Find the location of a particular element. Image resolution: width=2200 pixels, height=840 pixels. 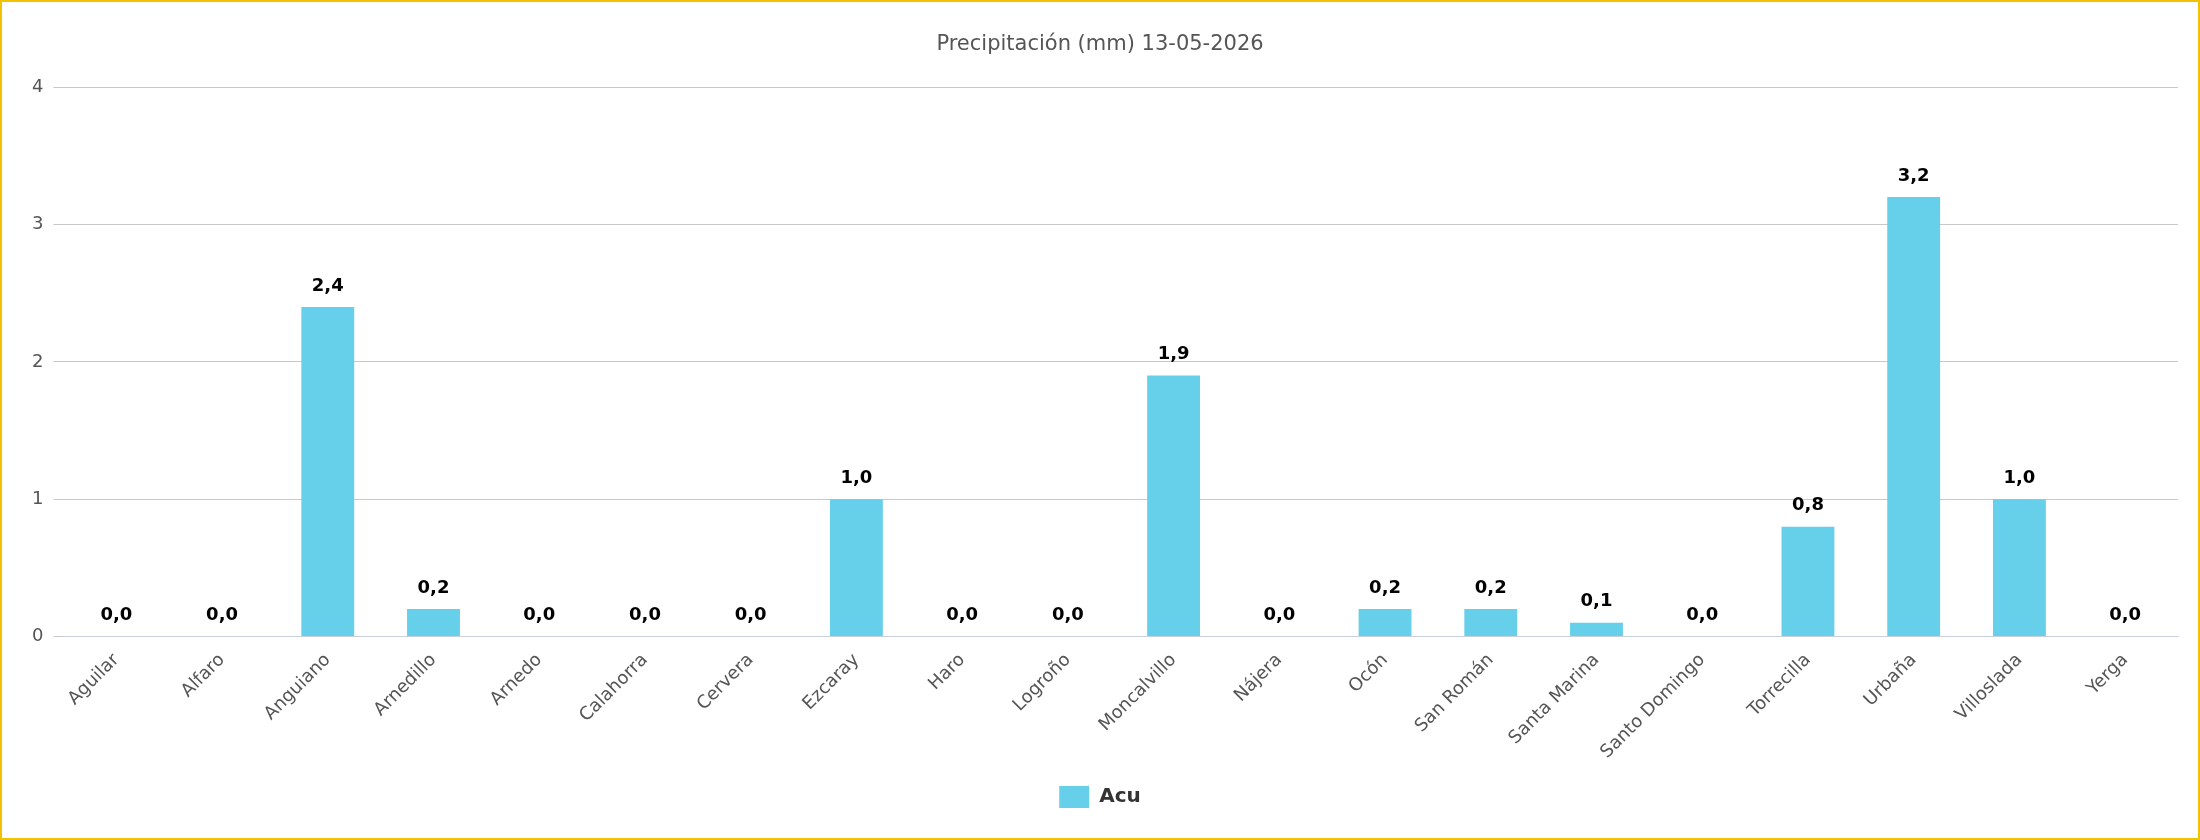

y-tick-label: 0 is located at coordinates (38, 635).